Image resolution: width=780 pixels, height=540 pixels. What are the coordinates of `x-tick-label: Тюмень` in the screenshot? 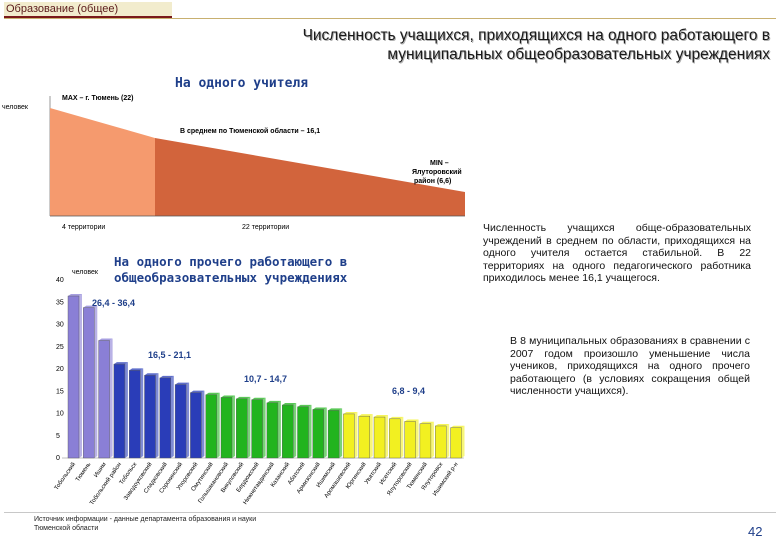 It's located at (83, 472).